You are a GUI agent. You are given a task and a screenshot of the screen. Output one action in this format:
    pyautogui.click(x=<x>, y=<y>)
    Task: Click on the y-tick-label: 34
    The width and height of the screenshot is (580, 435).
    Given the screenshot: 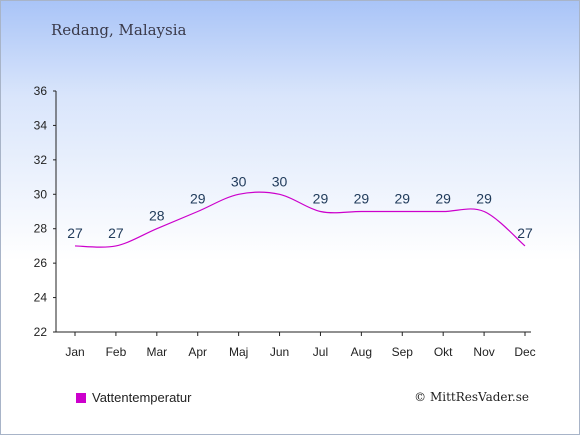 What is the action you would take?
    pyautogui.click(x=41, y=125)
    